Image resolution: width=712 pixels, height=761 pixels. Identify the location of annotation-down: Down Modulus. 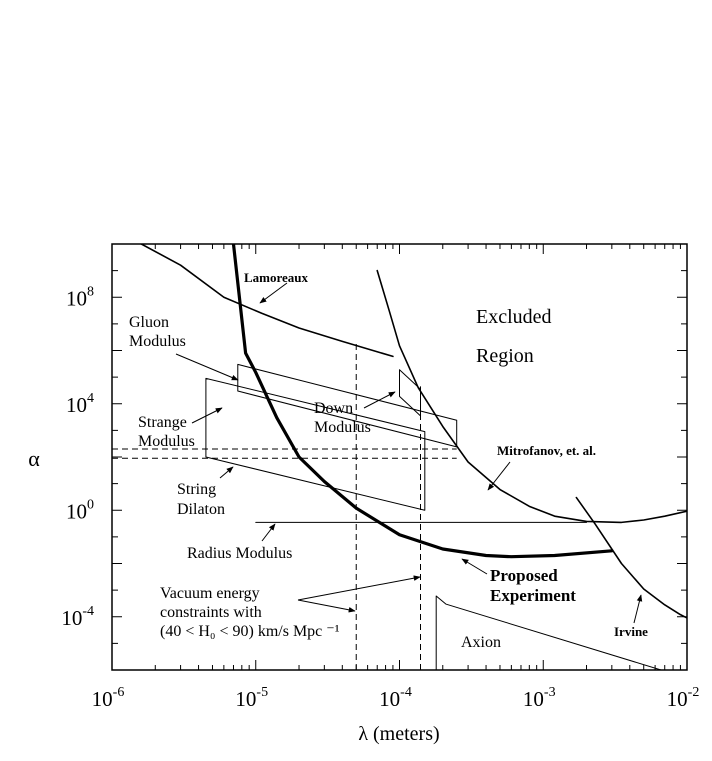
(342, 418).